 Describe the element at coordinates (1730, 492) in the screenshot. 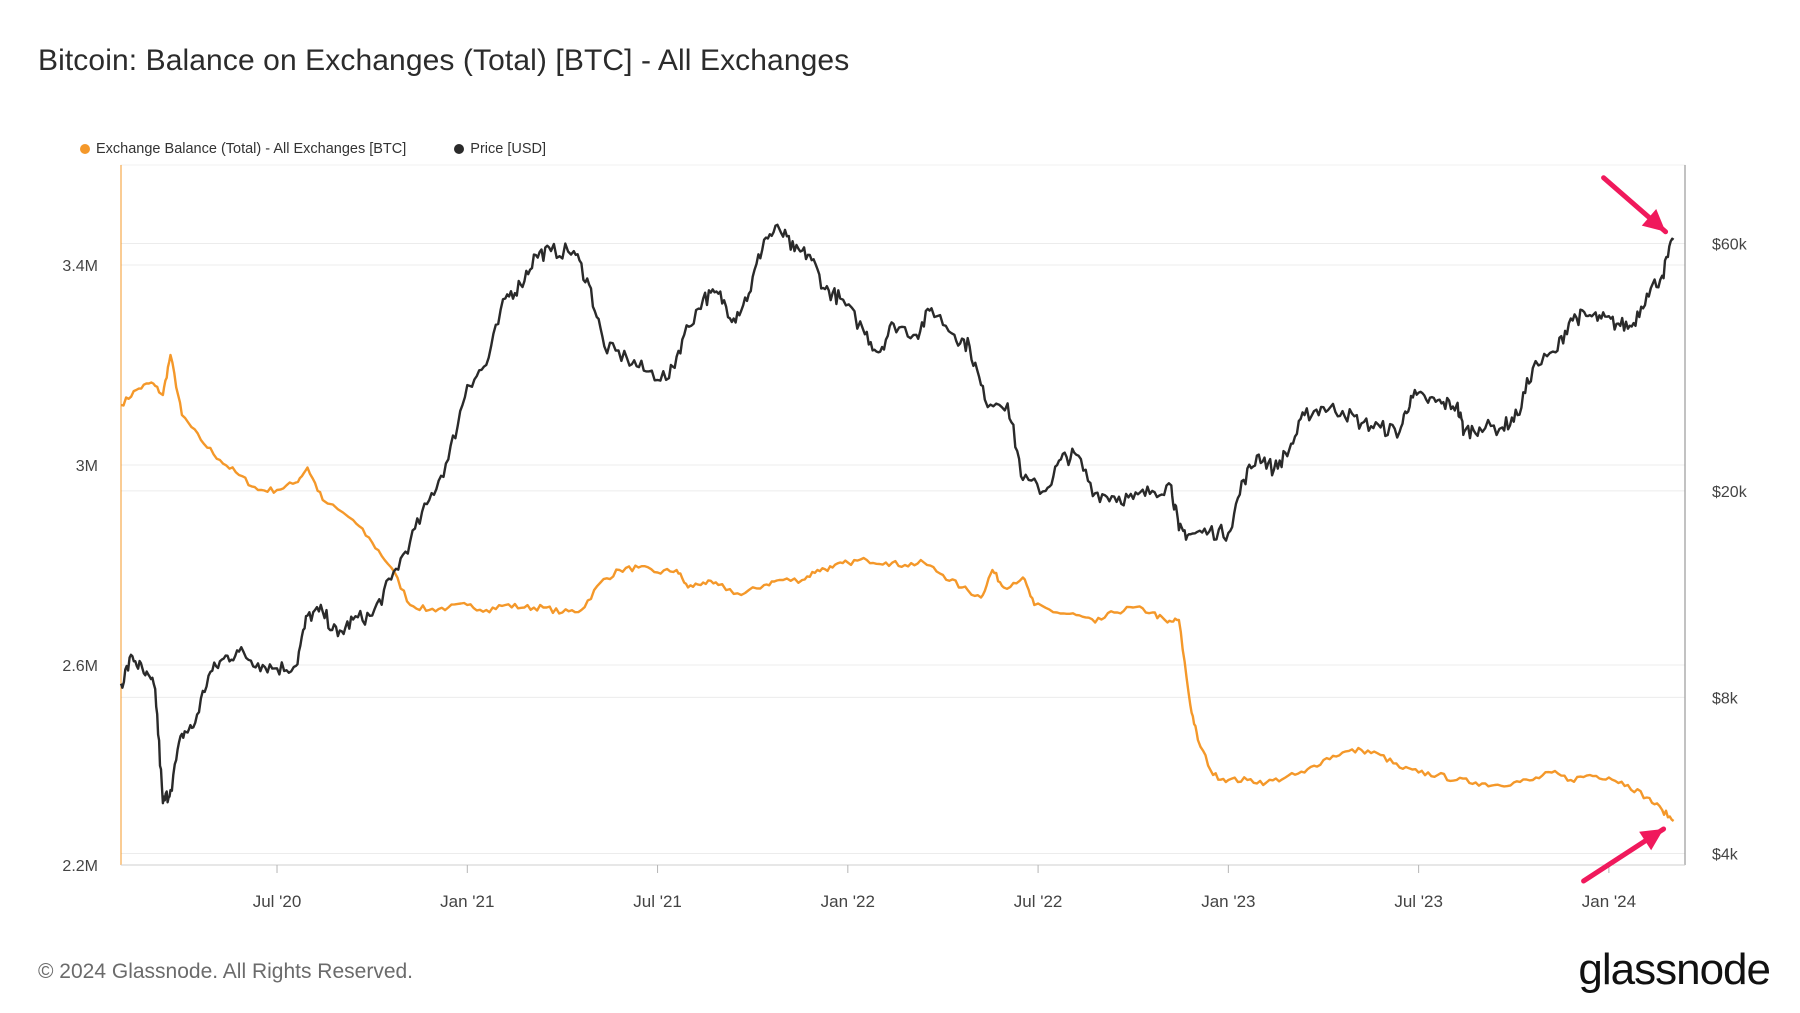

I see `y-right-tick-label: $20k` at that location.